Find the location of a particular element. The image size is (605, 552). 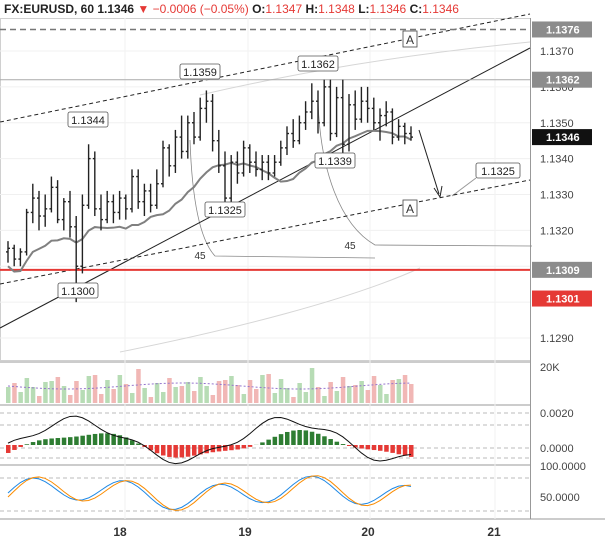

price-tag-label: 1.1376 is located at coordinates (563, 30).